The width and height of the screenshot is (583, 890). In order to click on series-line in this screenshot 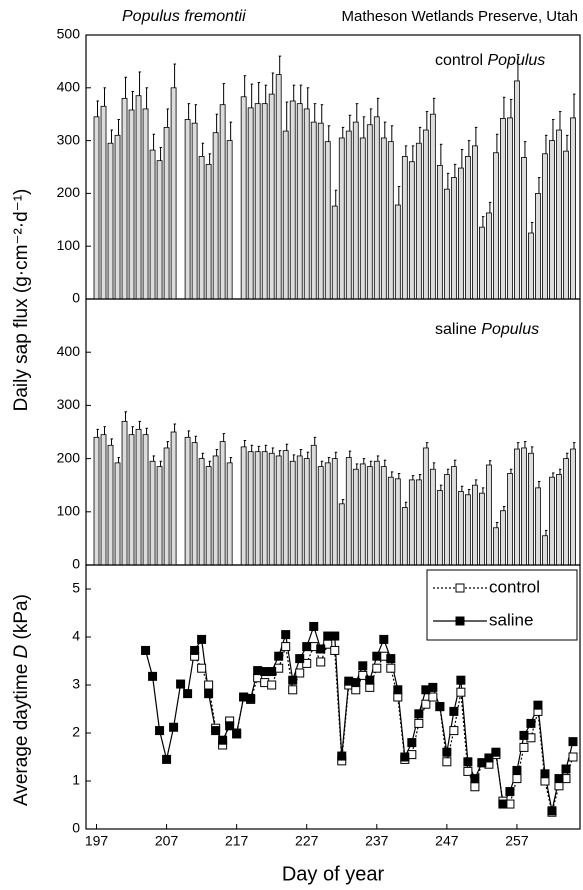, I will do `click(384, 728)`.